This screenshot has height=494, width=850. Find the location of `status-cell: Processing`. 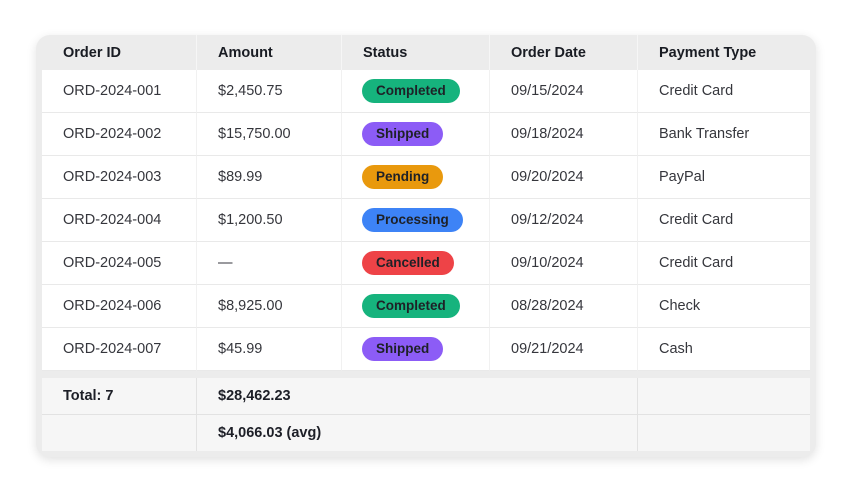

status-cell: Processing is located at coordinates (416, 220).